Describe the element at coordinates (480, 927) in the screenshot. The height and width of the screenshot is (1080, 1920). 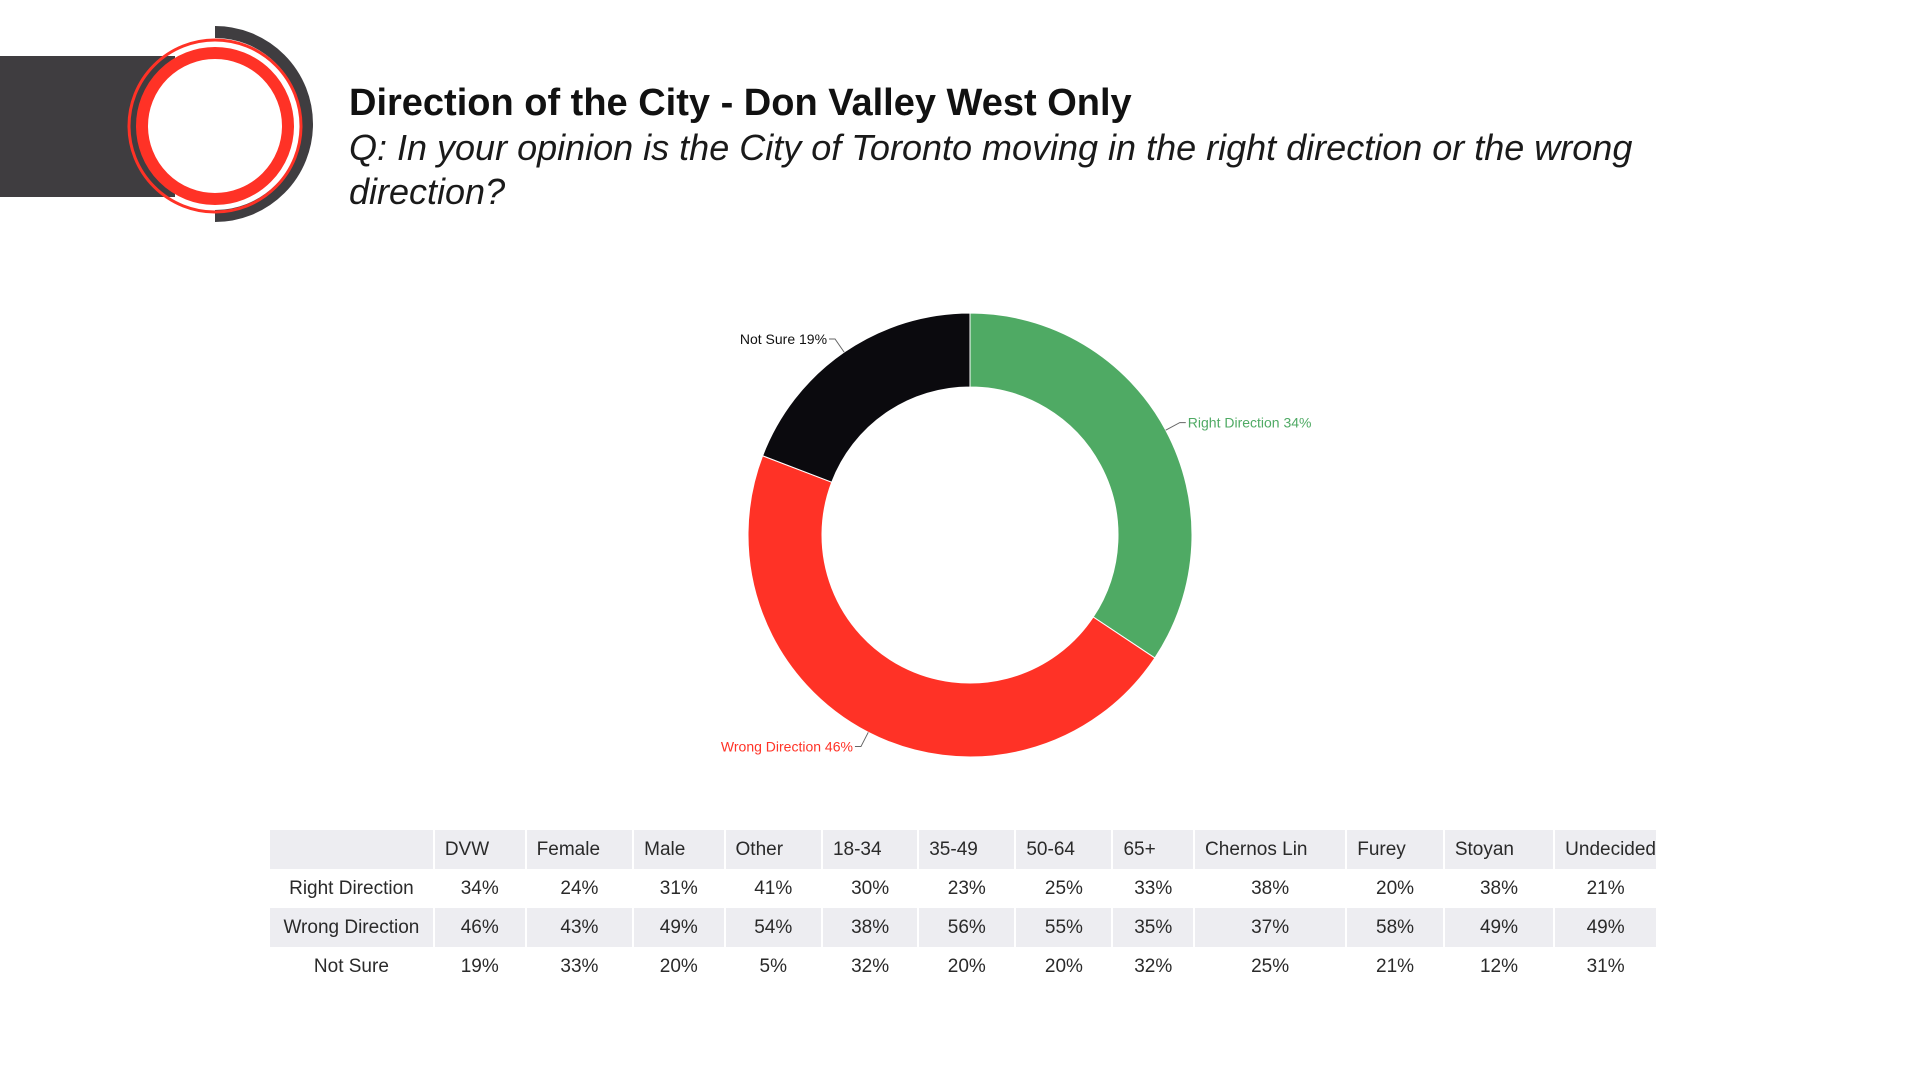
I see `table-cell: 46%` at that location.